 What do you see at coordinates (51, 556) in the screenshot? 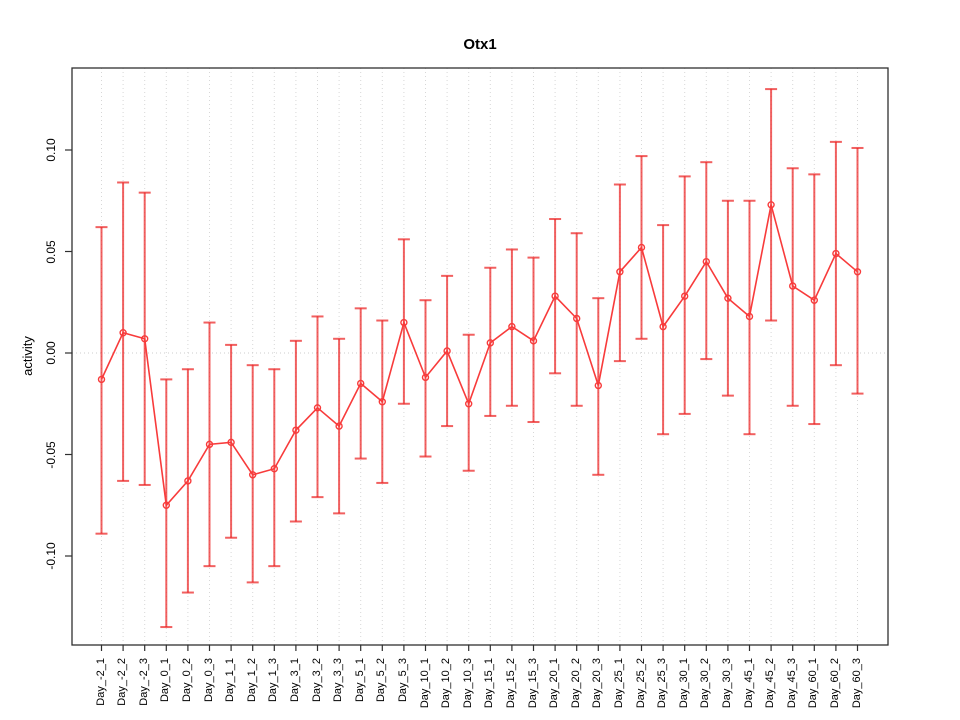
I see `y-tick-label: -0.10` at bounding box center [51, 556].